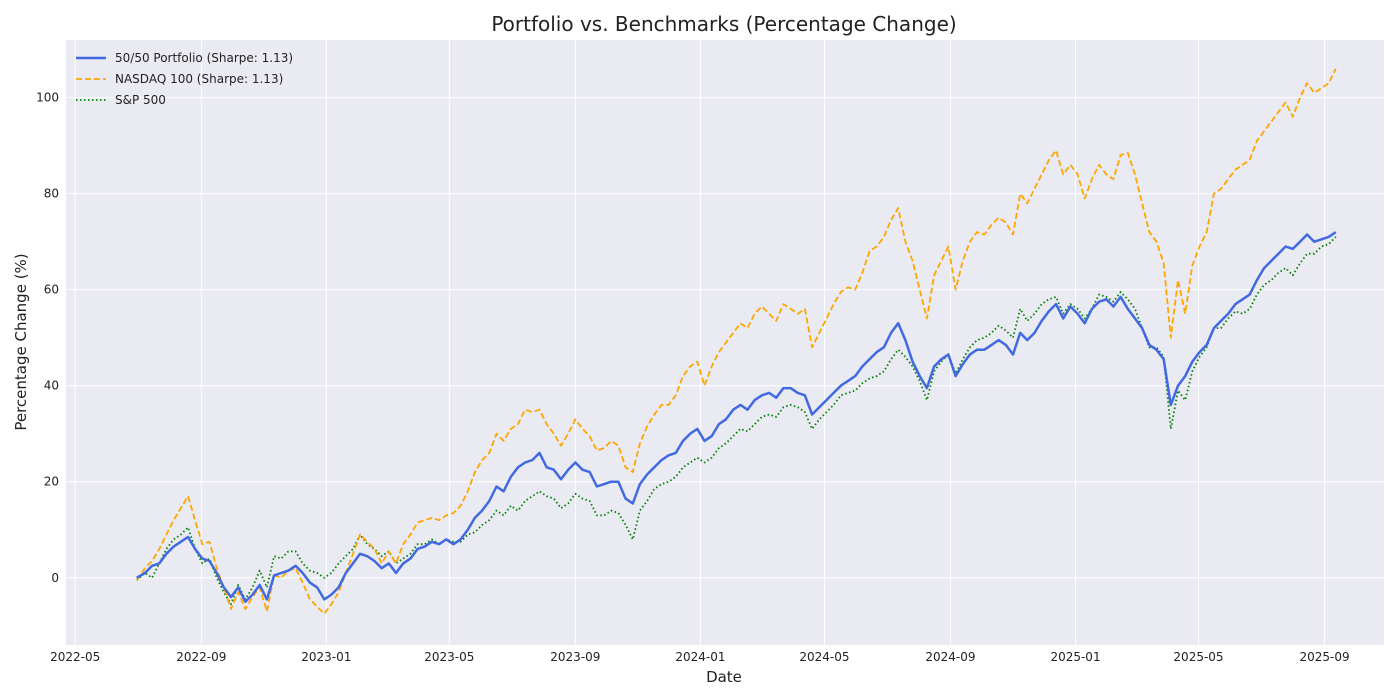 The width and height of the screenshot is (1400, 700). I want to click on legend-item-sp500: S&P 500, so click(121, 100).